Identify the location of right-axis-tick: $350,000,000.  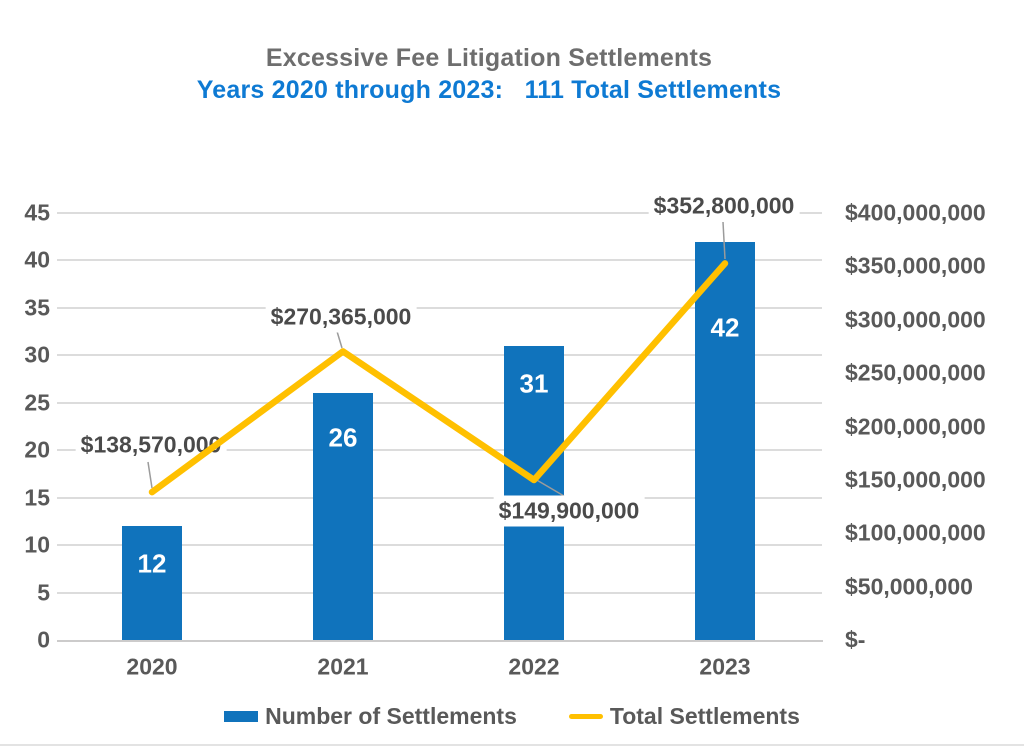
(915, 265).